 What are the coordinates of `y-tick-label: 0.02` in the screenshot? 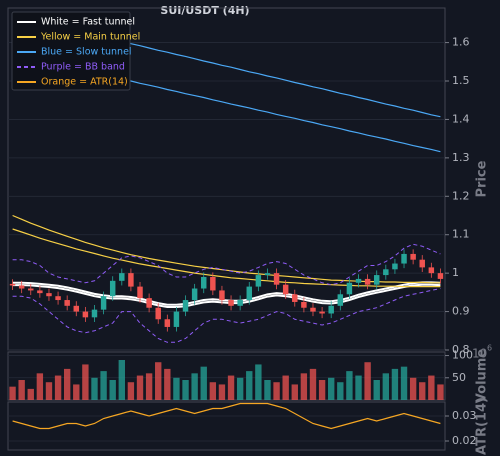 It's located at (464, 440).